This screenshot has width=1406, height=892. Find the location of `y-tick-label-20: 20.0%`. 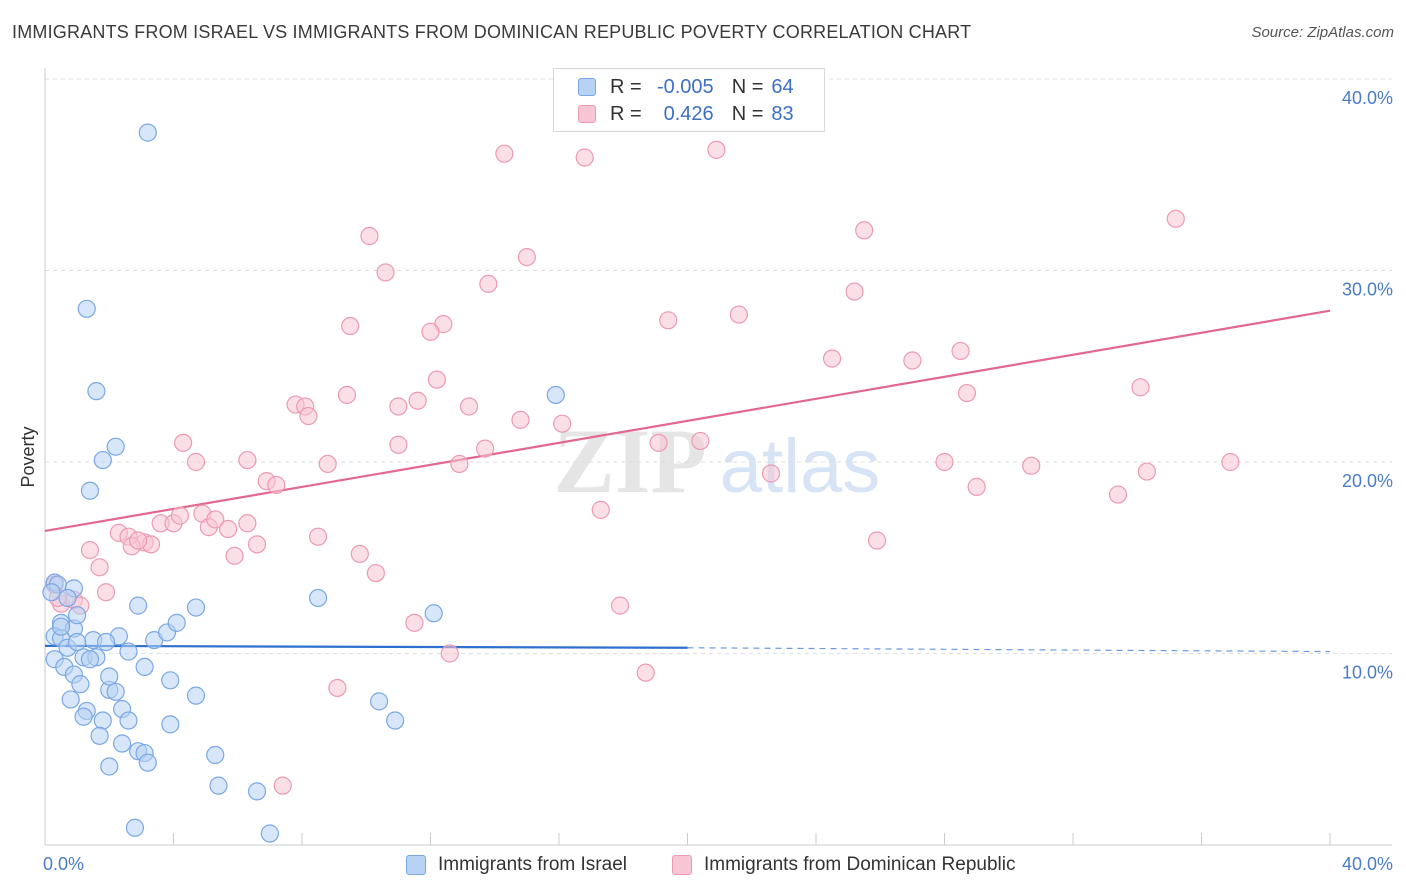

y-tick-label-20: 20.0% is located at coordinates (1367, 481).